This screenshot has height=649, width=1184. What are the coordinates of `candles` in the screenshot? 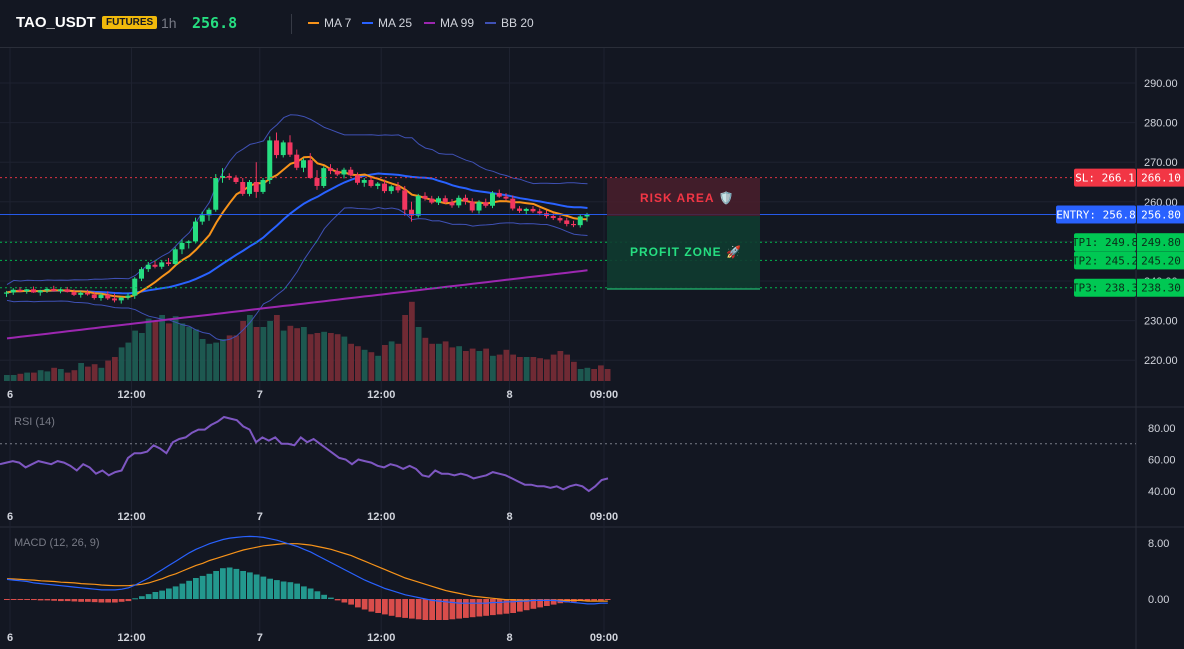 It's located at (297, 218).